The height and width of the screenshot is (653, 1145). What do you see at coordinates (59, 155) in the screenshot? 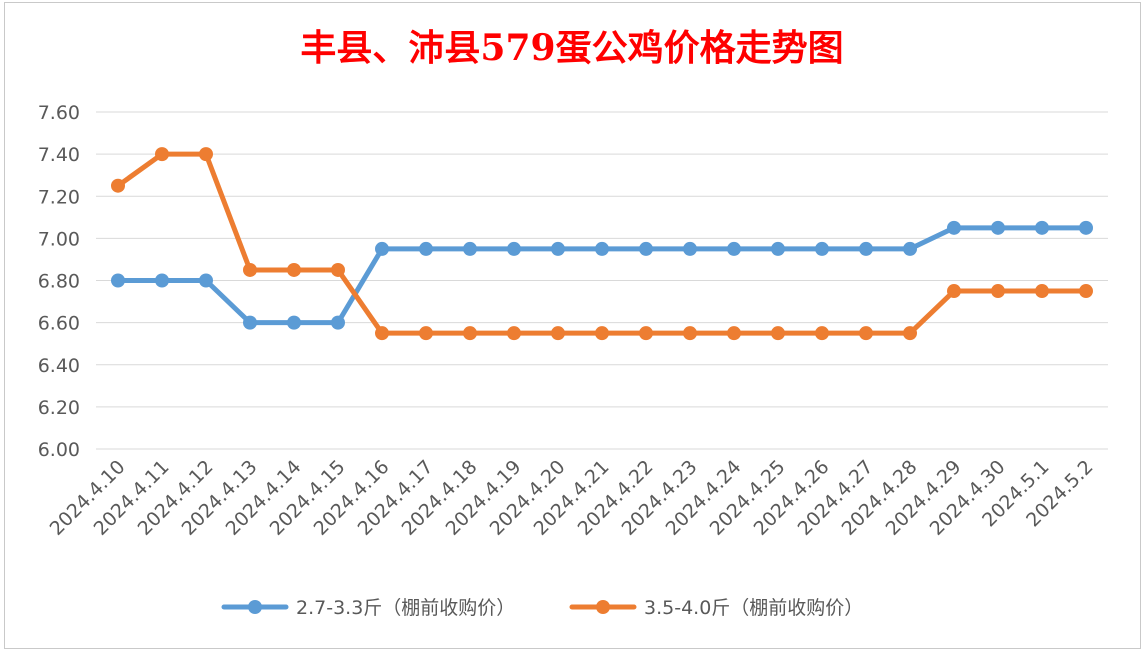
I see `y-tick-label: 7.40` at bounding box center [59, 155].